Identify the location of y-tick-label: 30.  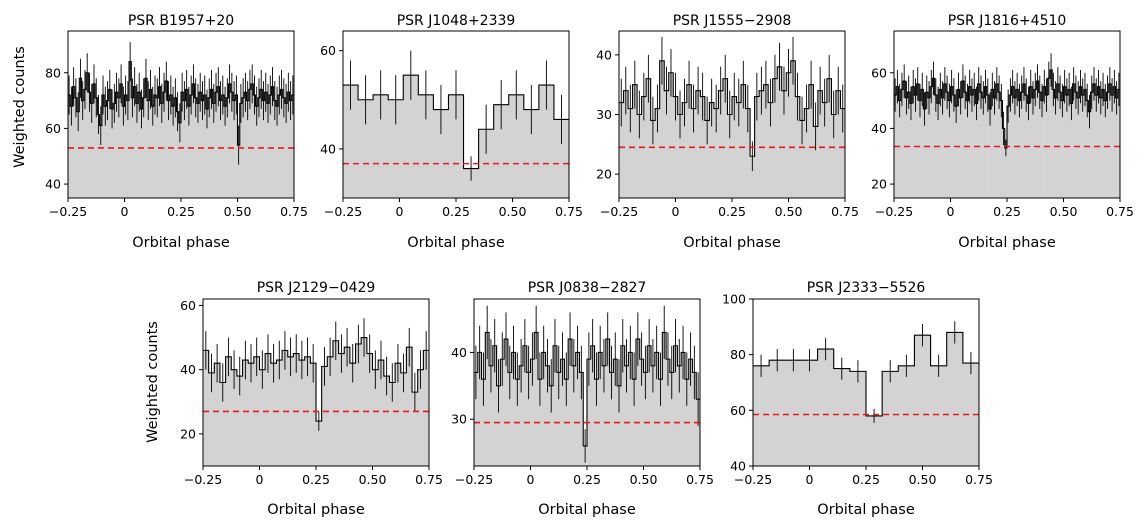
(459, 419).